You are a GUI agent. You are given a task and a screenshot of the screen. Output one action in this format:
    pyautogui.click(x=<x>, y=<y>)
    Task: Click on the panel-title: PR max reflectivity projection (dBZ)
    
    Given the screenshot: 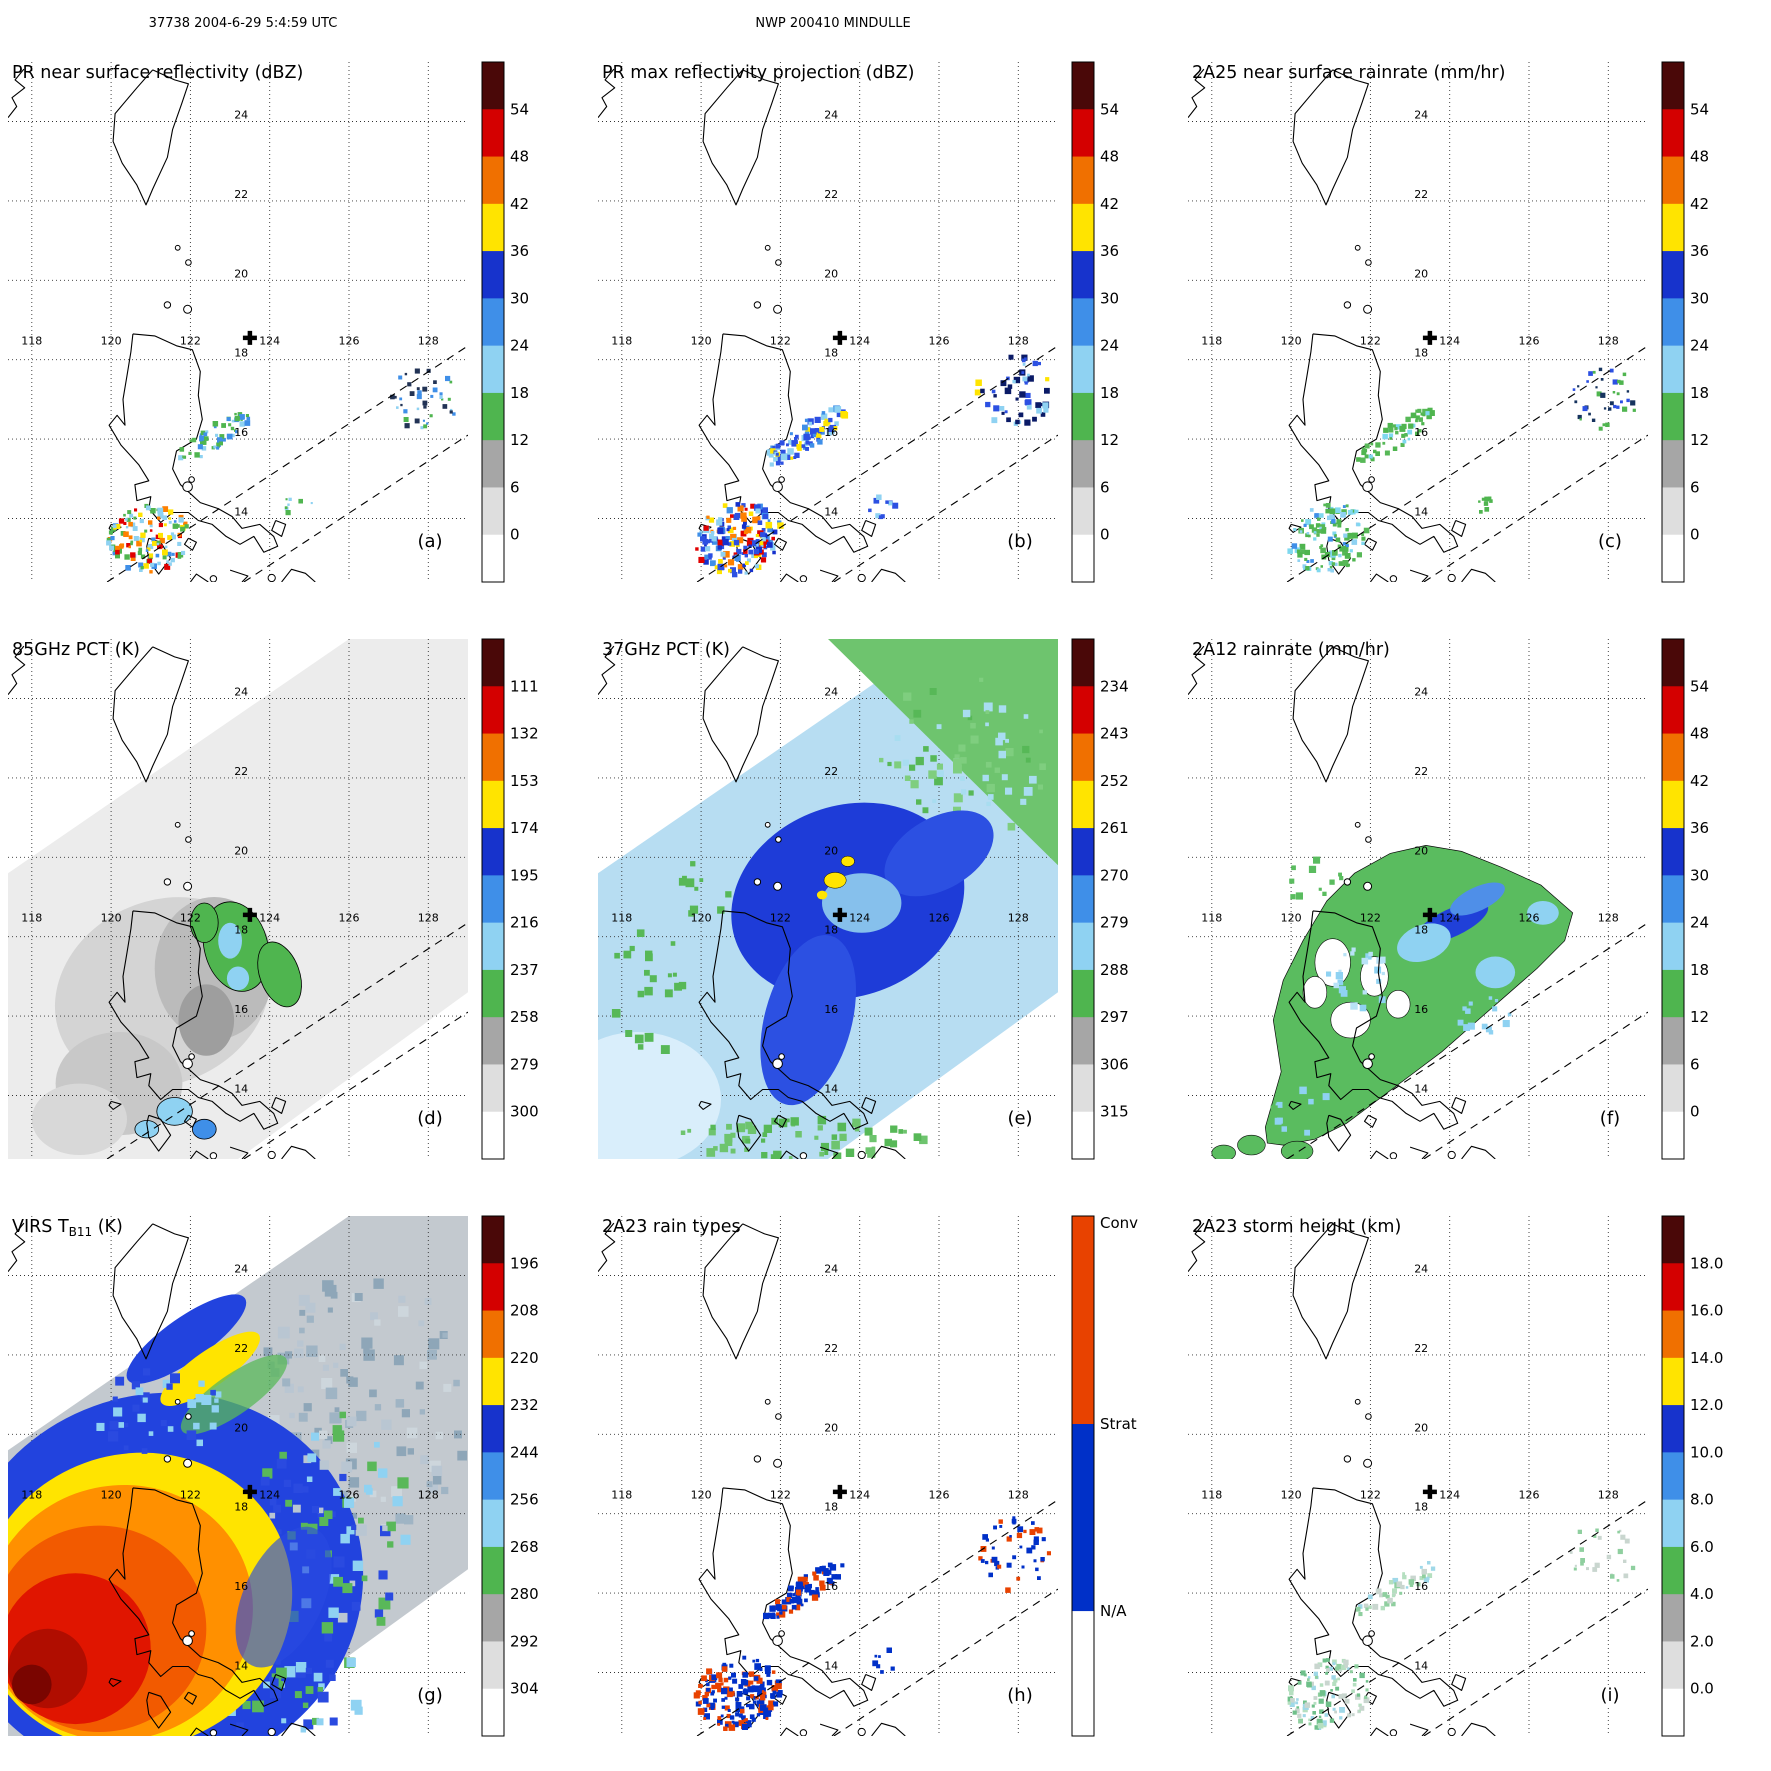 What is the action you would take?
    pyautogui.click(x=758, y=73)
    